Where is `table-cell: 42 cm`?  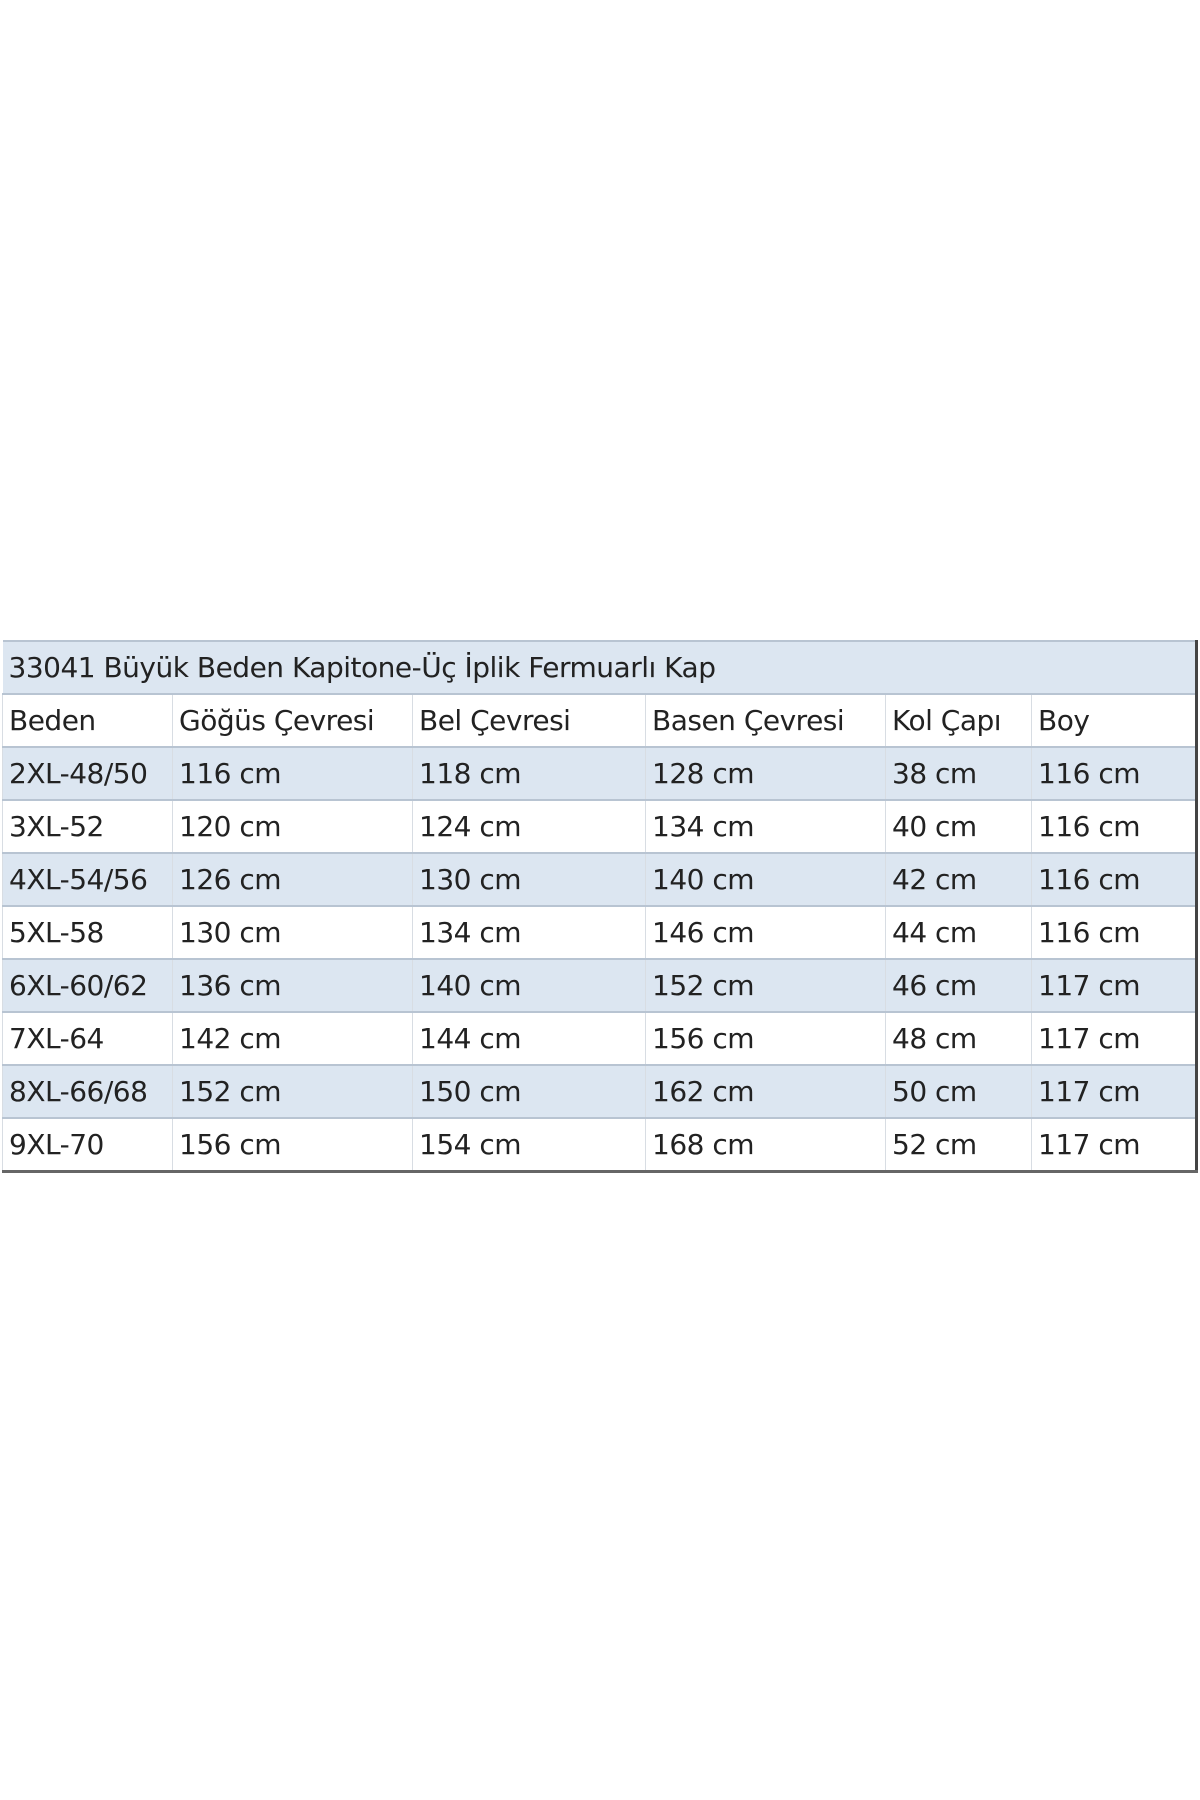 table-cell: 42 cm is located at coordinates (958, 879).